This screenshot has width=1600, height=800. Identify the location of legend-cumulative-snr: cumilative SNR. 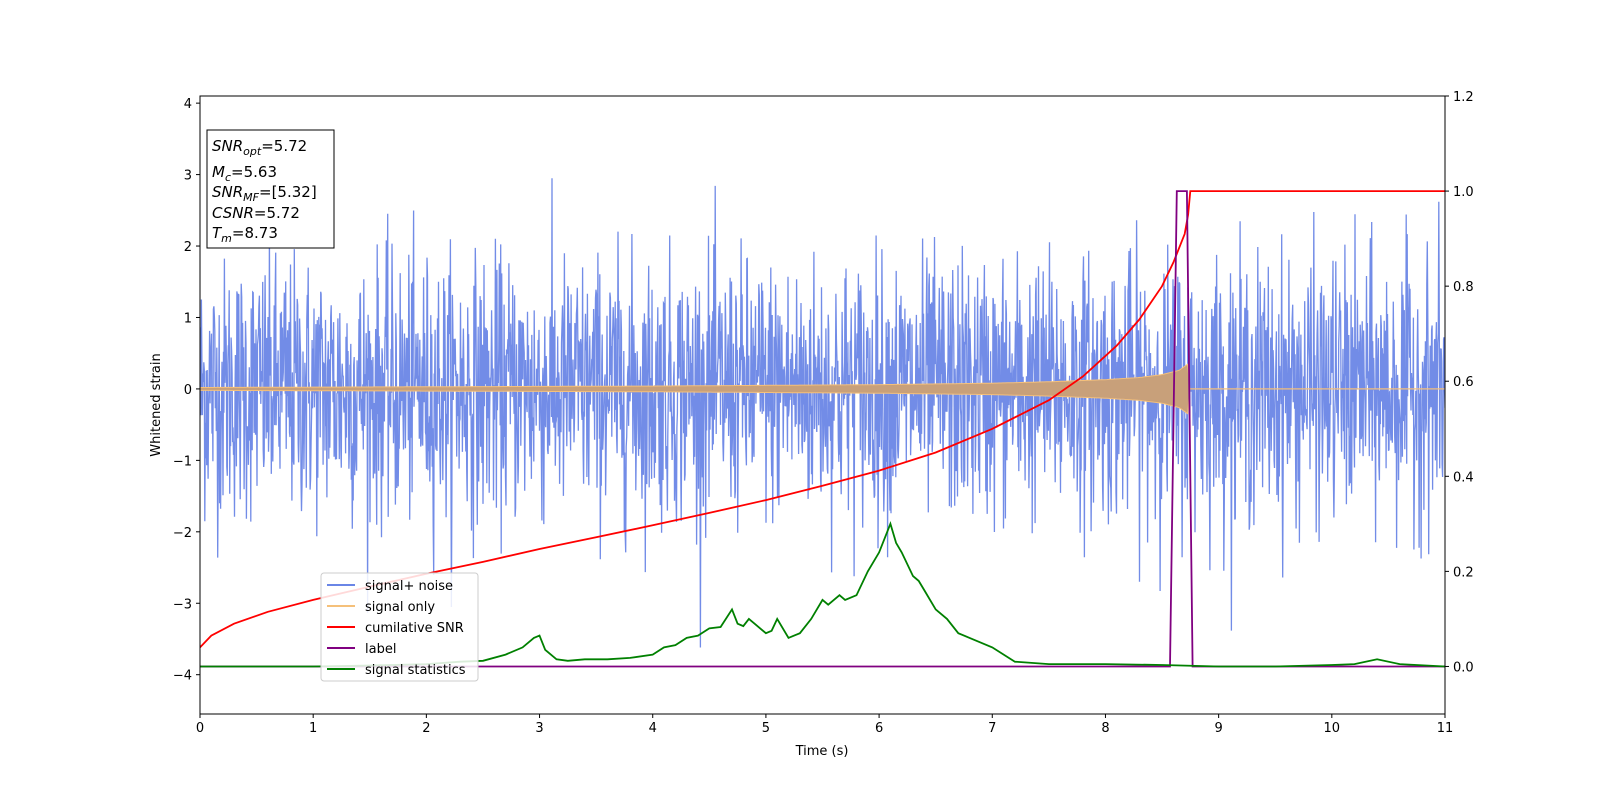
(395, 628).